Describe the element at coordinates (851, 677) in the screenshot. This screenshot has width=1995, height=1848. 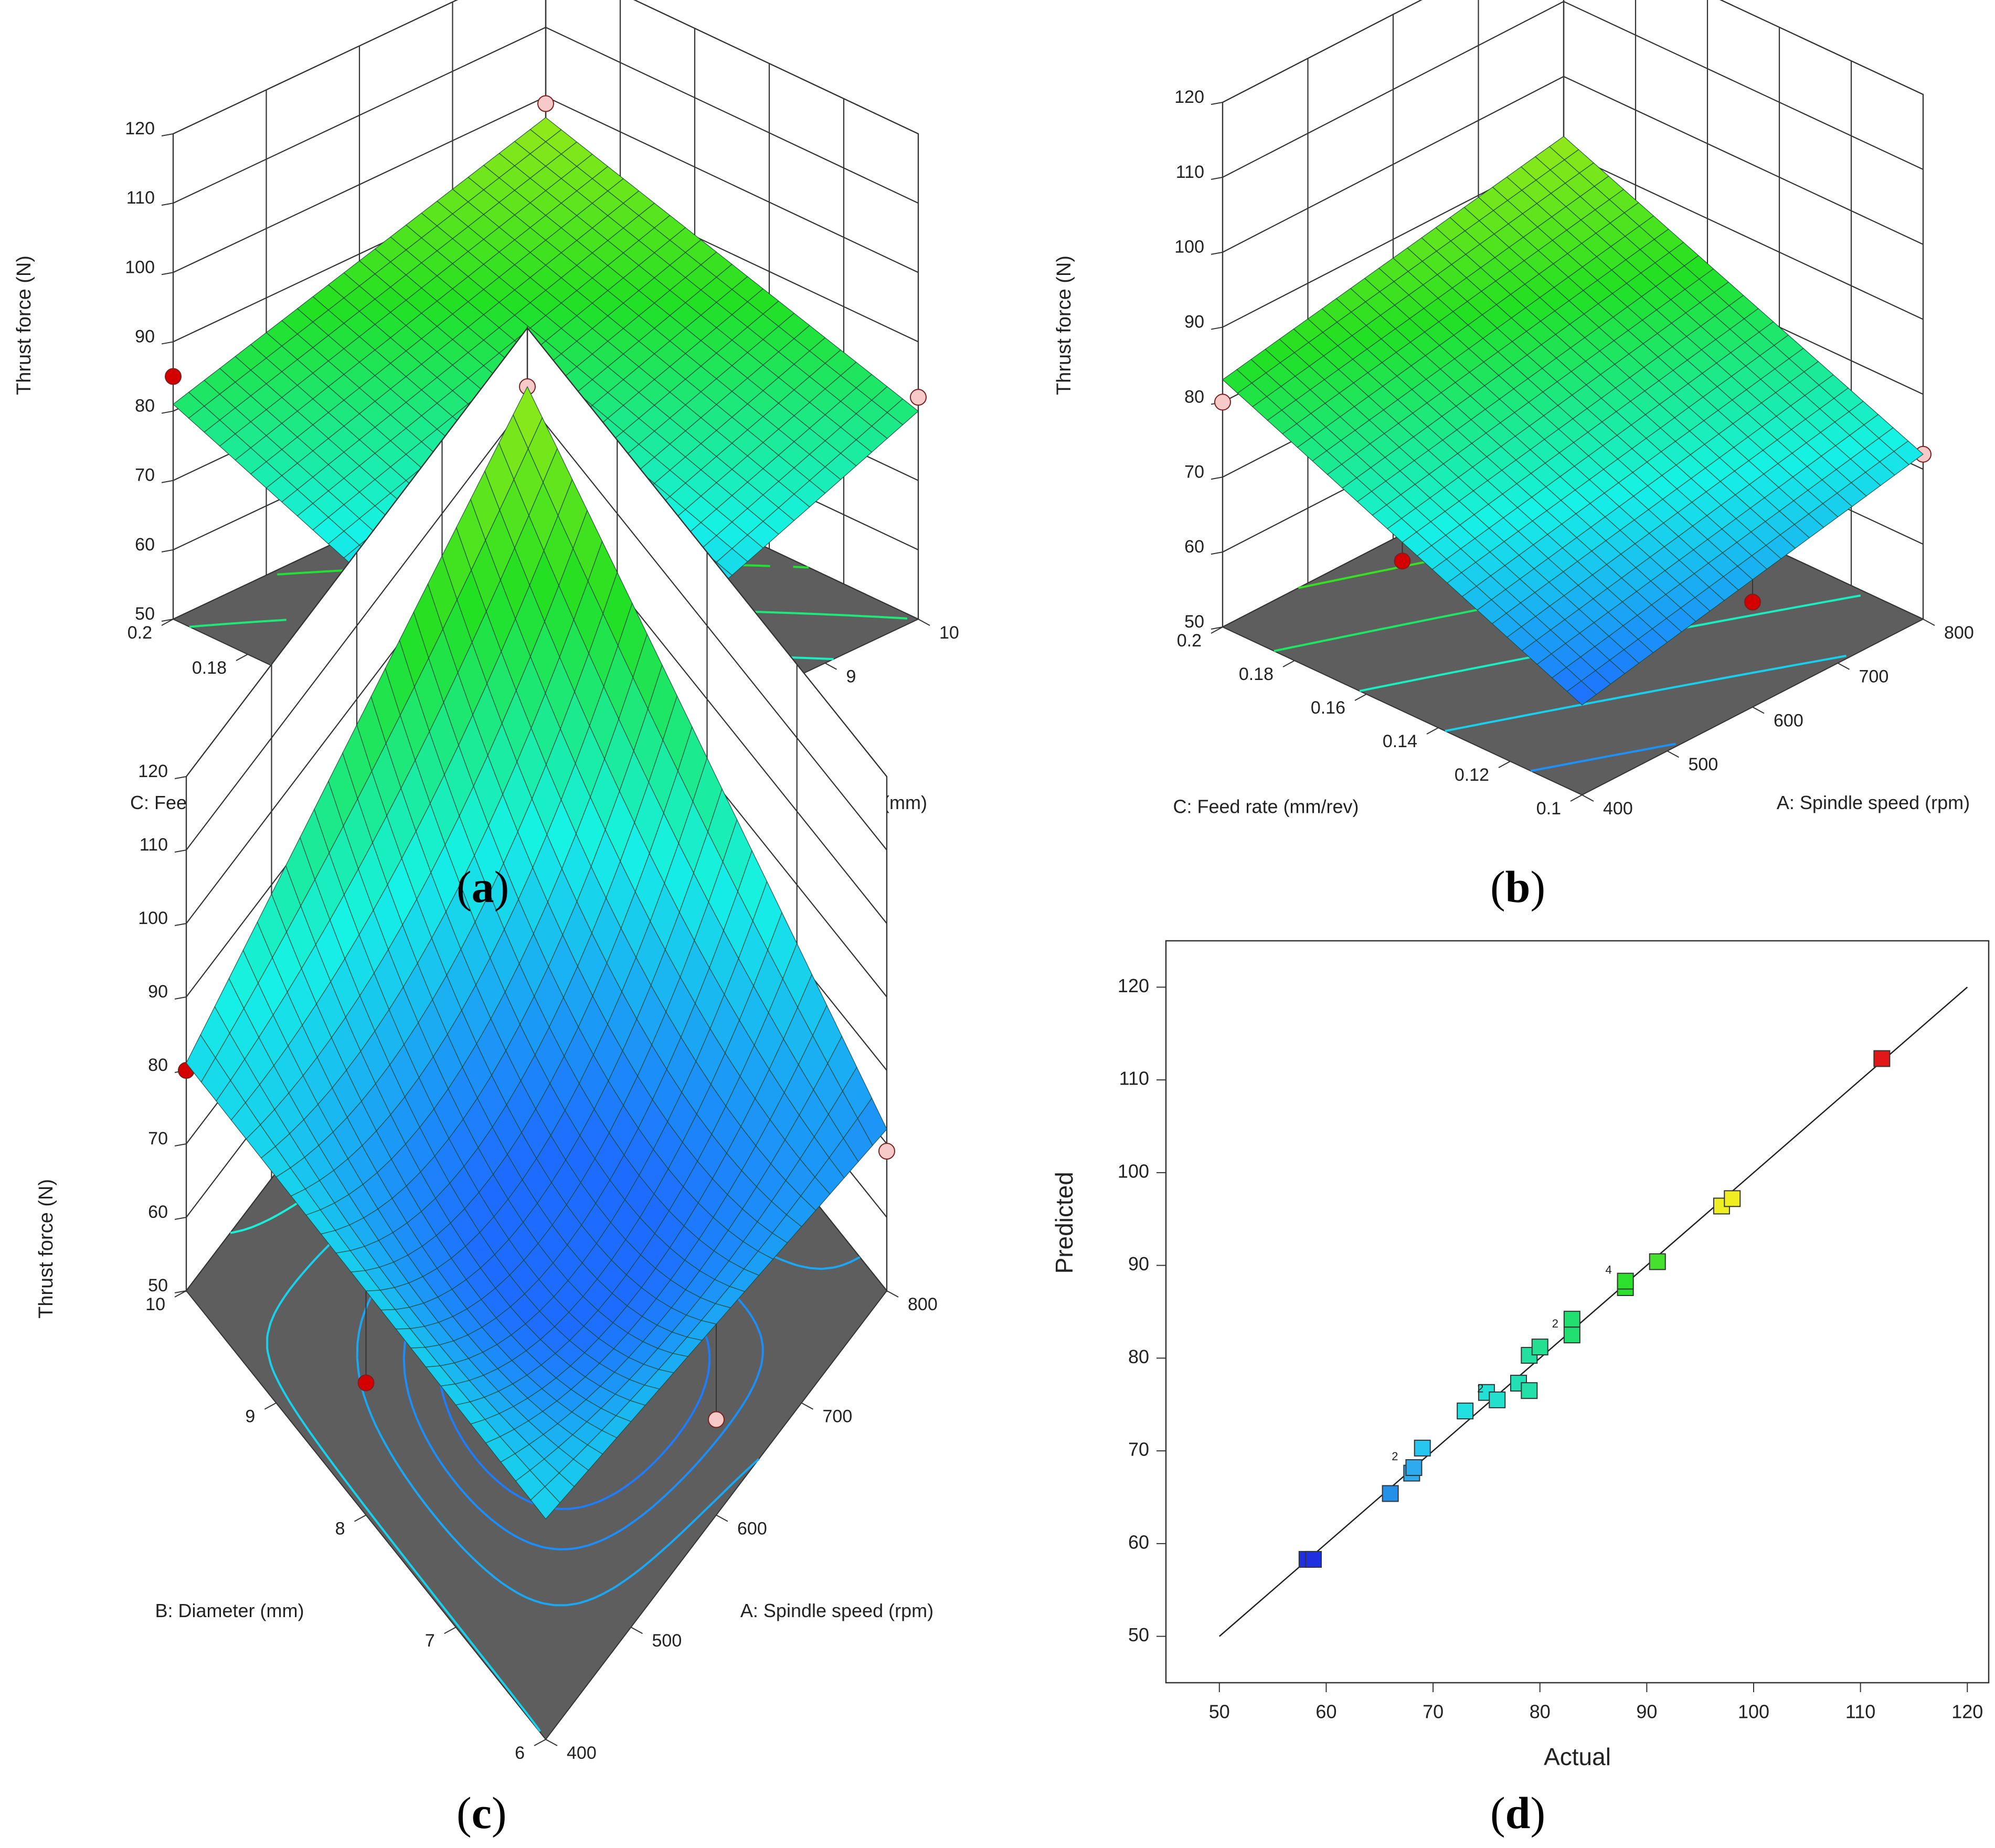
I see `x-tick-label: 9` at that location.